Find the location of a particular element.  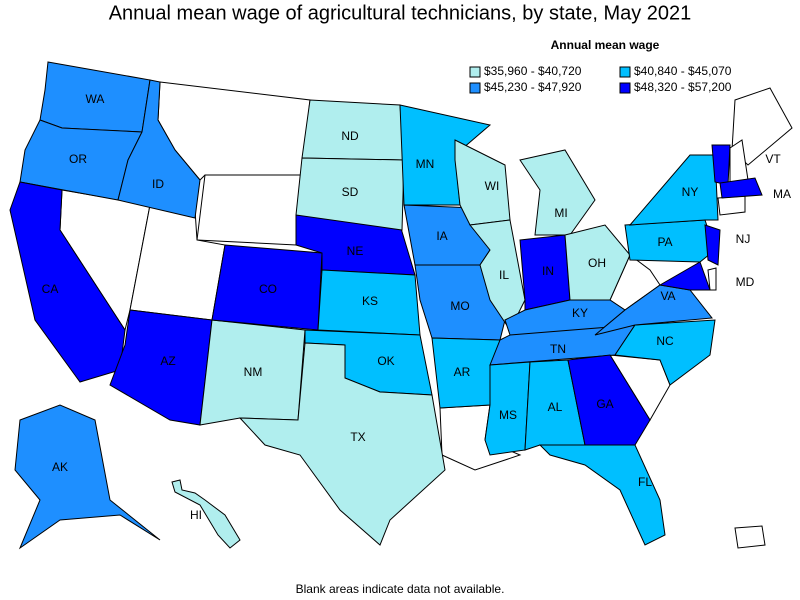

state-label: ID is located at coordinates (158, 184).